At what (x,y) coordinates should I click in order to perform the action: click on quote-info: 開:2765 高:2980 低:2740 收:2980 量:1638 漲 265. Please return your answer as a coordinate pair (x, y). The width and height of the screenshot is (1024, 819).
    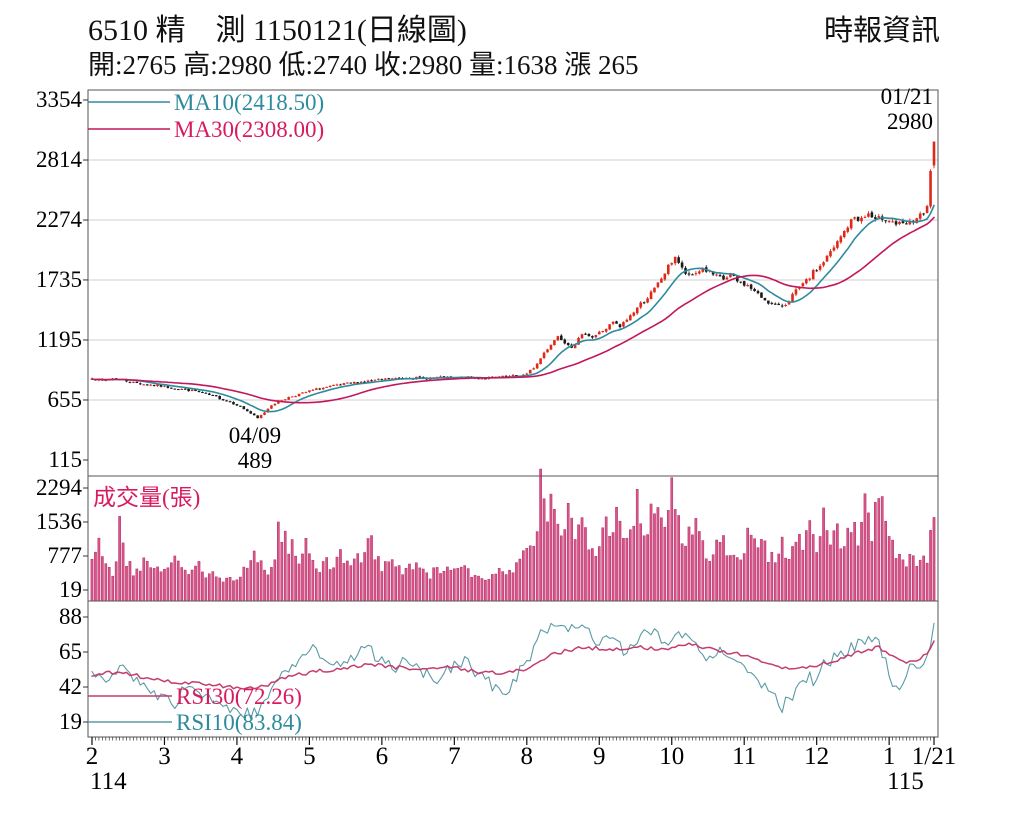
    Looking at the image, I should click on (363, 65).